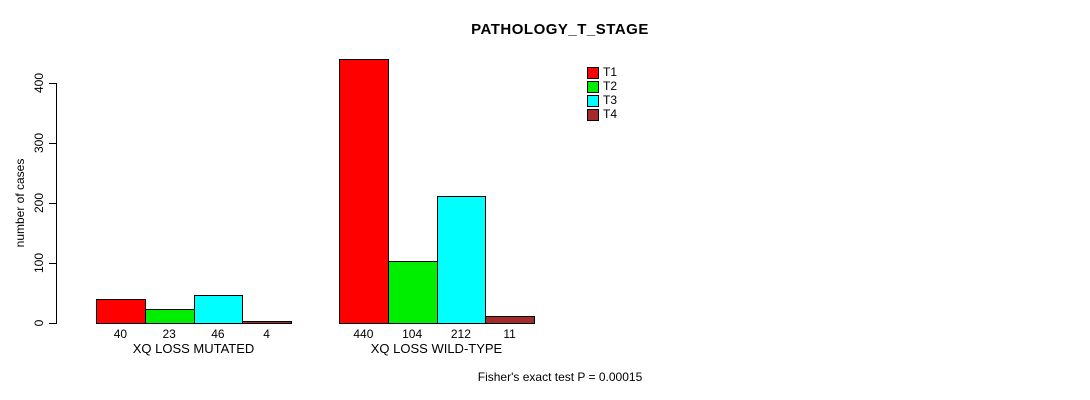  What do you see at coordinates (593, 114) in the screenshot?
I see `legend-swatch-t4` at bounding box center [593, 114].